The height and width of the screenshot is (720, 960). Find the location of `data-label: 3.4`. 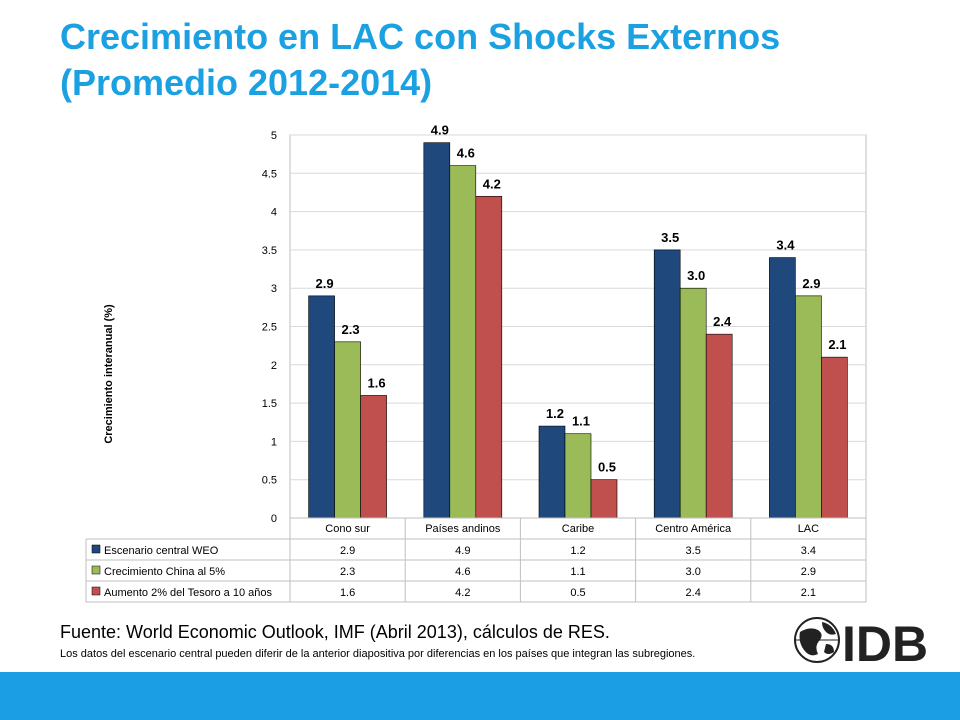

data-label: 3.4 is located at coordinates (785, 245).